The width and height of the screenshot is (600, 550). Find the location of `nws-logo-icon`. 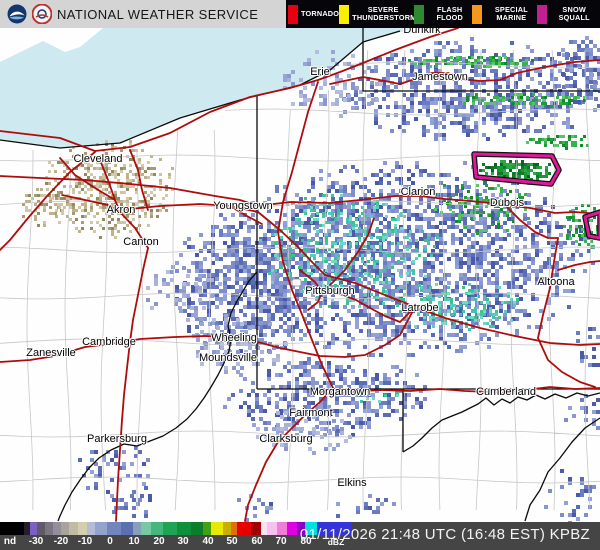

nws-logo-icon is located at coordinates (42, 14).